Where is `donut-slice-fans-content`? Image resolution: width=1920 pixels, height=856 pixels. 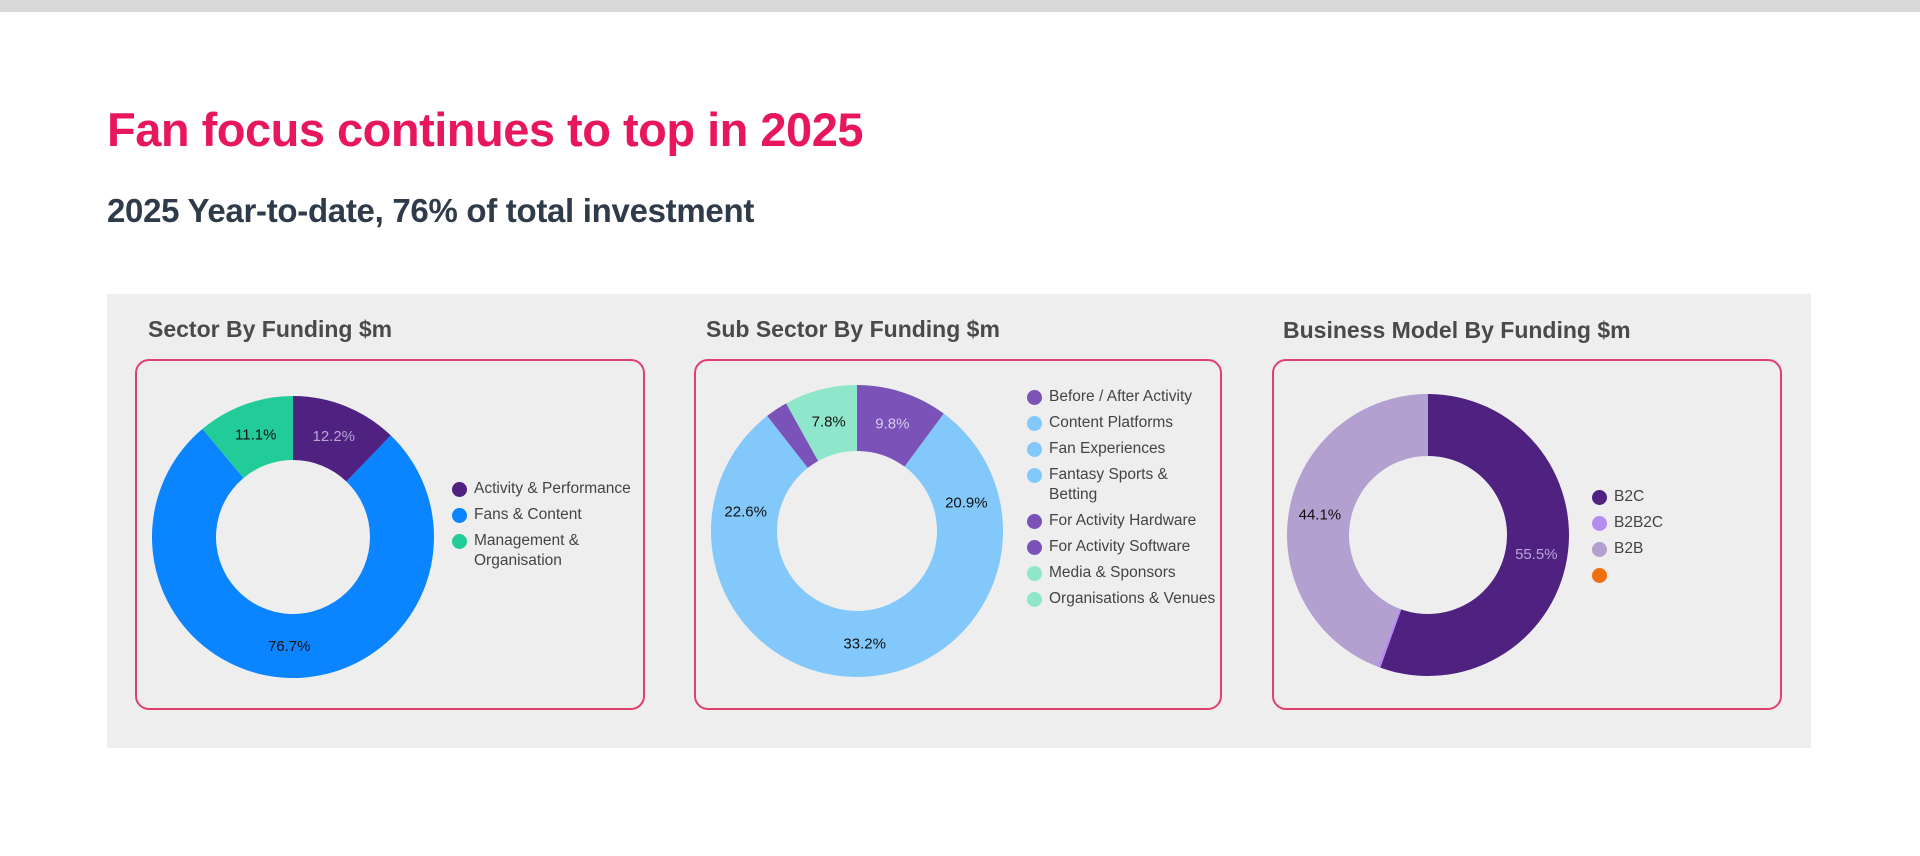
donut-slice-fans-content is located at coordinates (293, 553).